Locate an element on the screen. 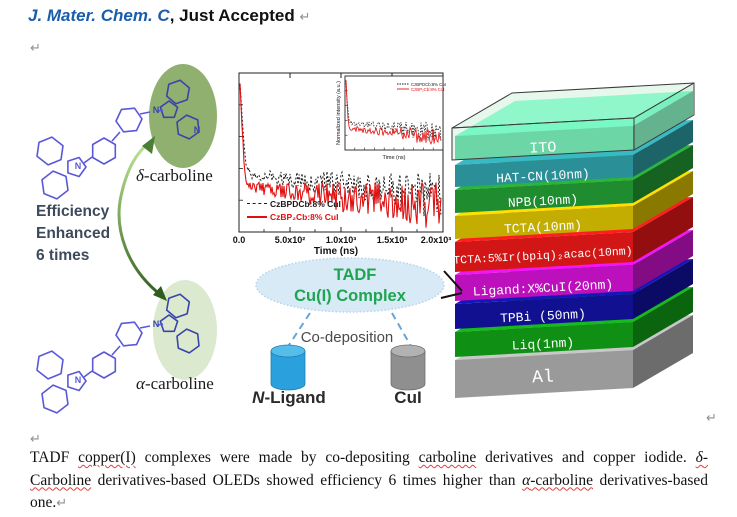  legend-entry: CzBPDCb:8% CuI is located at coordinates (294, 203).